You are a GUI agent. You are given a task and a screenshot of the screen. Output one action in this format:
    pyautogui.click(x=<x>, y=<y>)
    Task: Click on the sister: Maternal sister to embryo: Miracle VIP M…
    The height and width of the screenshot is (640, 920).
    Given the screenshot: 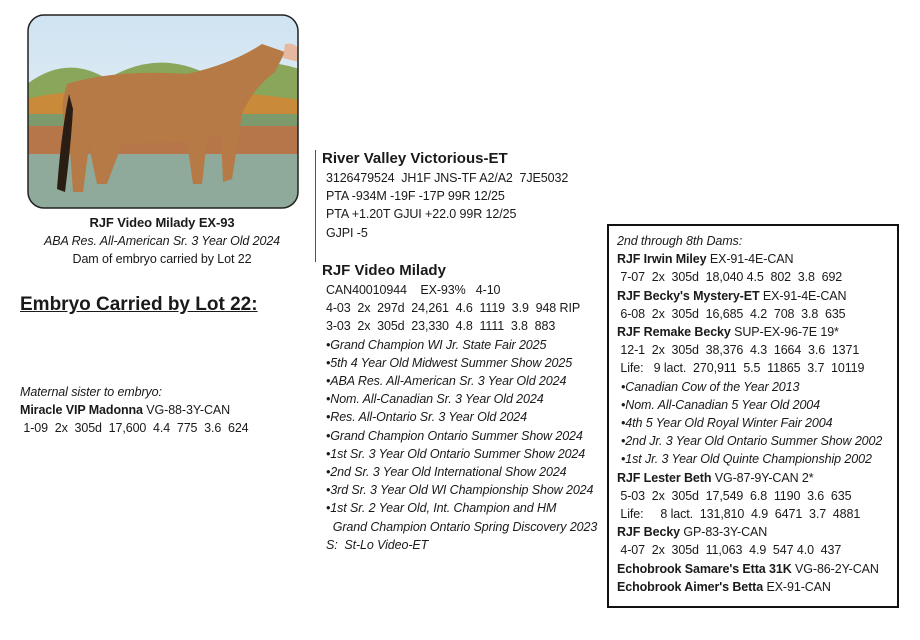 What is the action you would take?
    pyautogui.click(x=134, y=410)
    